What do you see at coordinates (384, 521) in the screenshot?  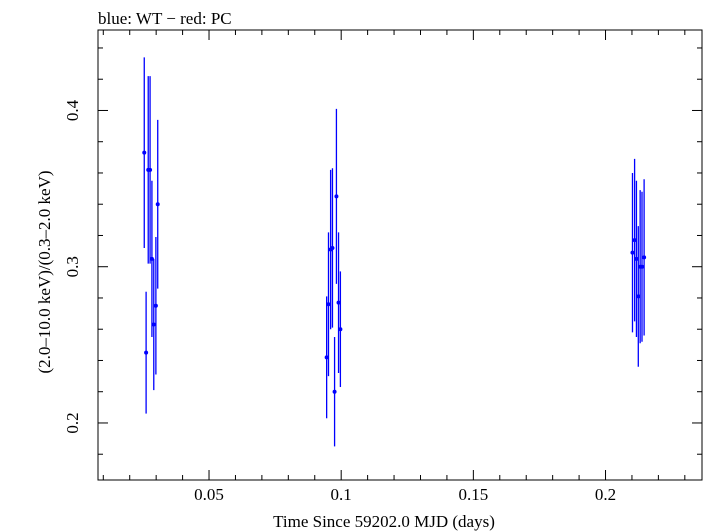 I see `x-axis-label: Time Since 59202.0 MJD (days)` at bounding box center [384, 521].